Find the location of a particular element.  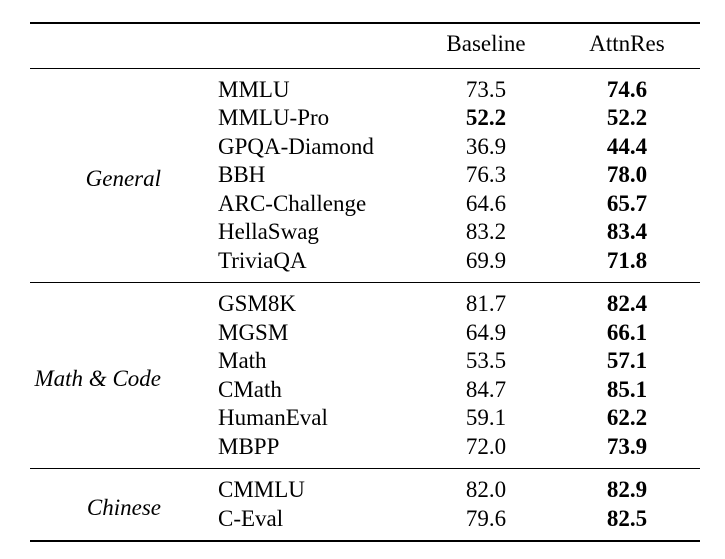

table-row: MGSM 64.9 66.1 is located at coordinates (365, 333).